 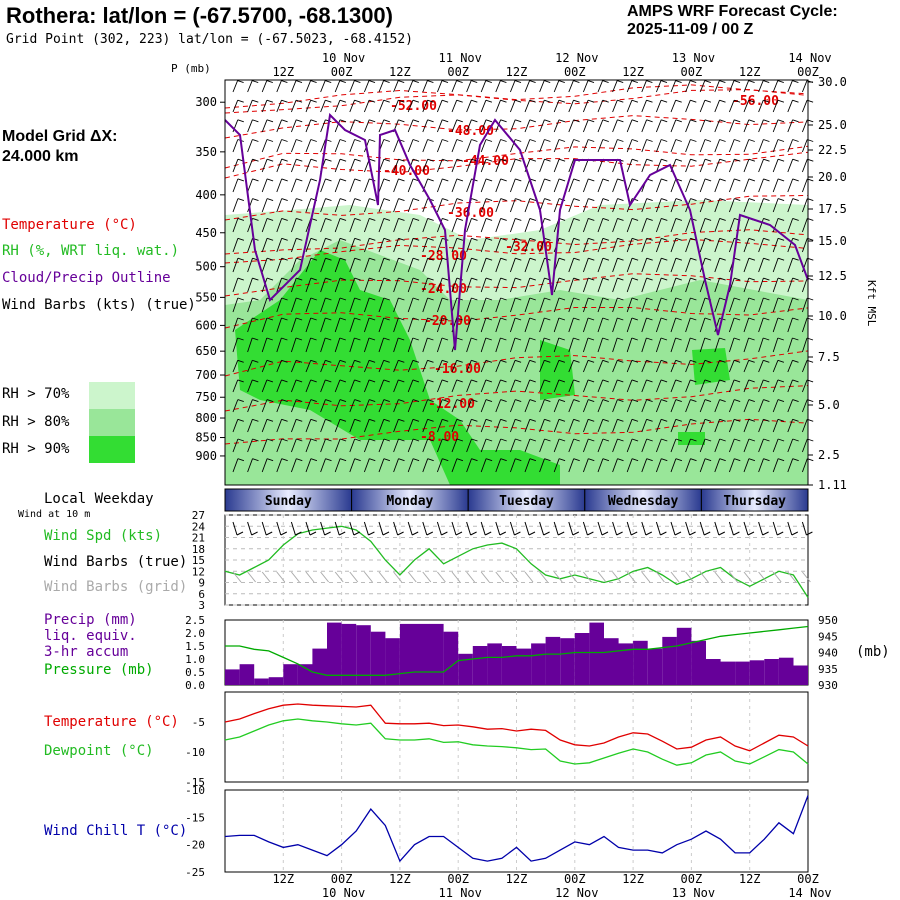 What do you see at coordinates (497, 831) in the screenshot?
I see `wind-chill-panel: -10-15-20-25` at bounding box center [497, 831].